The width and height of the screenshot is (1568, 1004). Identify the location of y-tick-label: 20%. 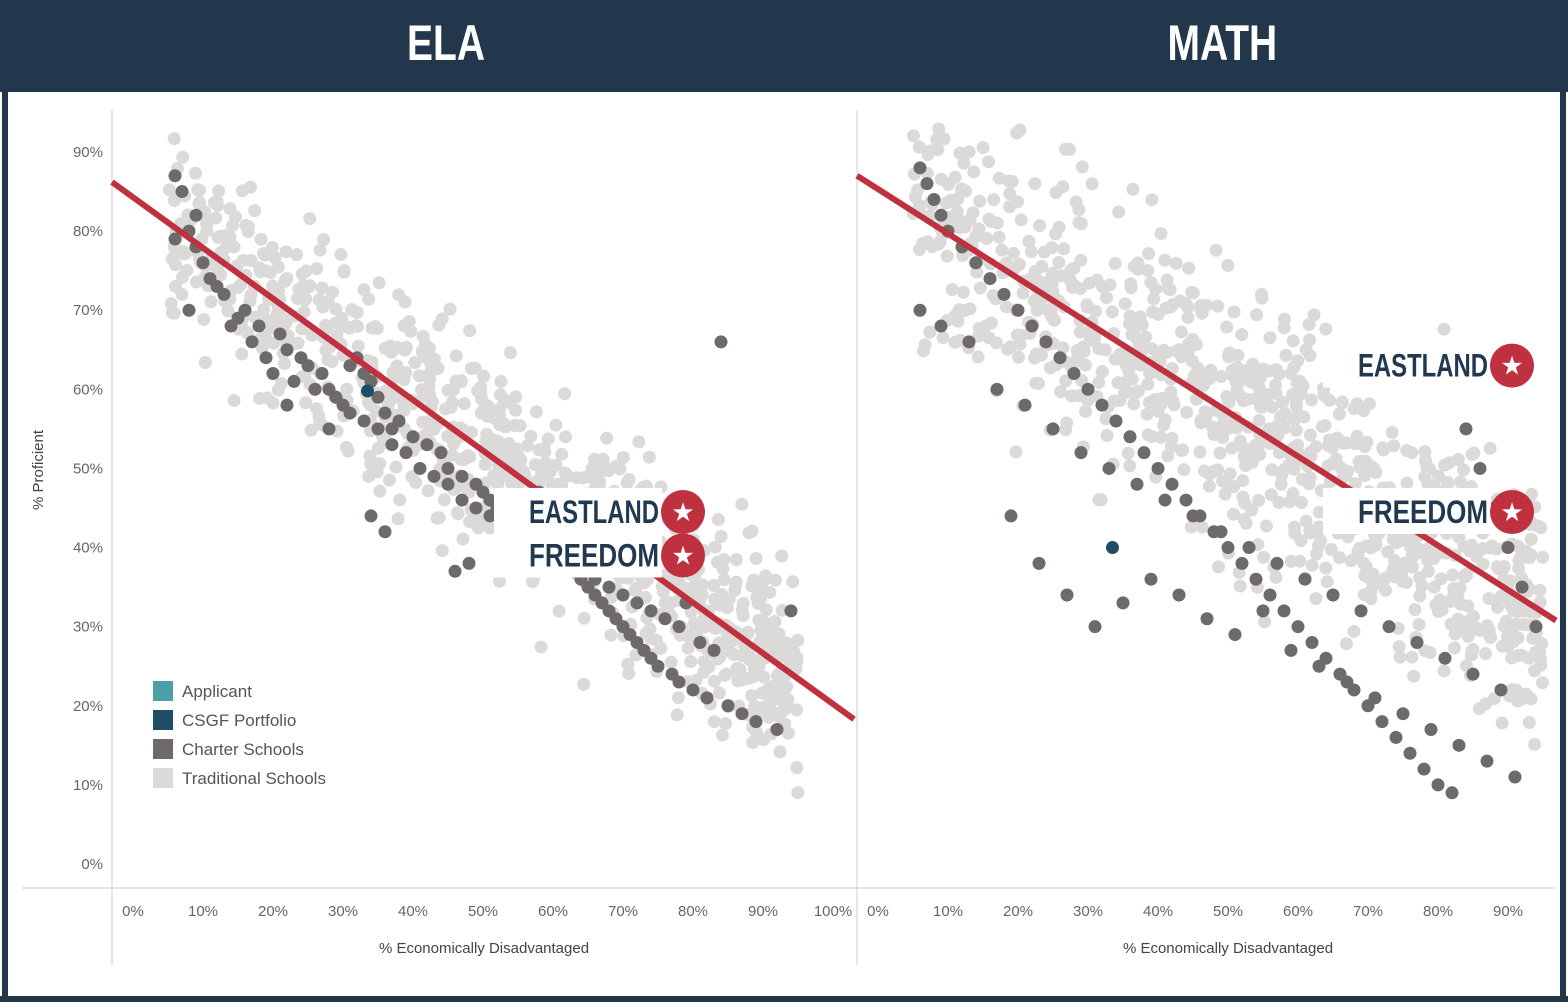
(88, 706).